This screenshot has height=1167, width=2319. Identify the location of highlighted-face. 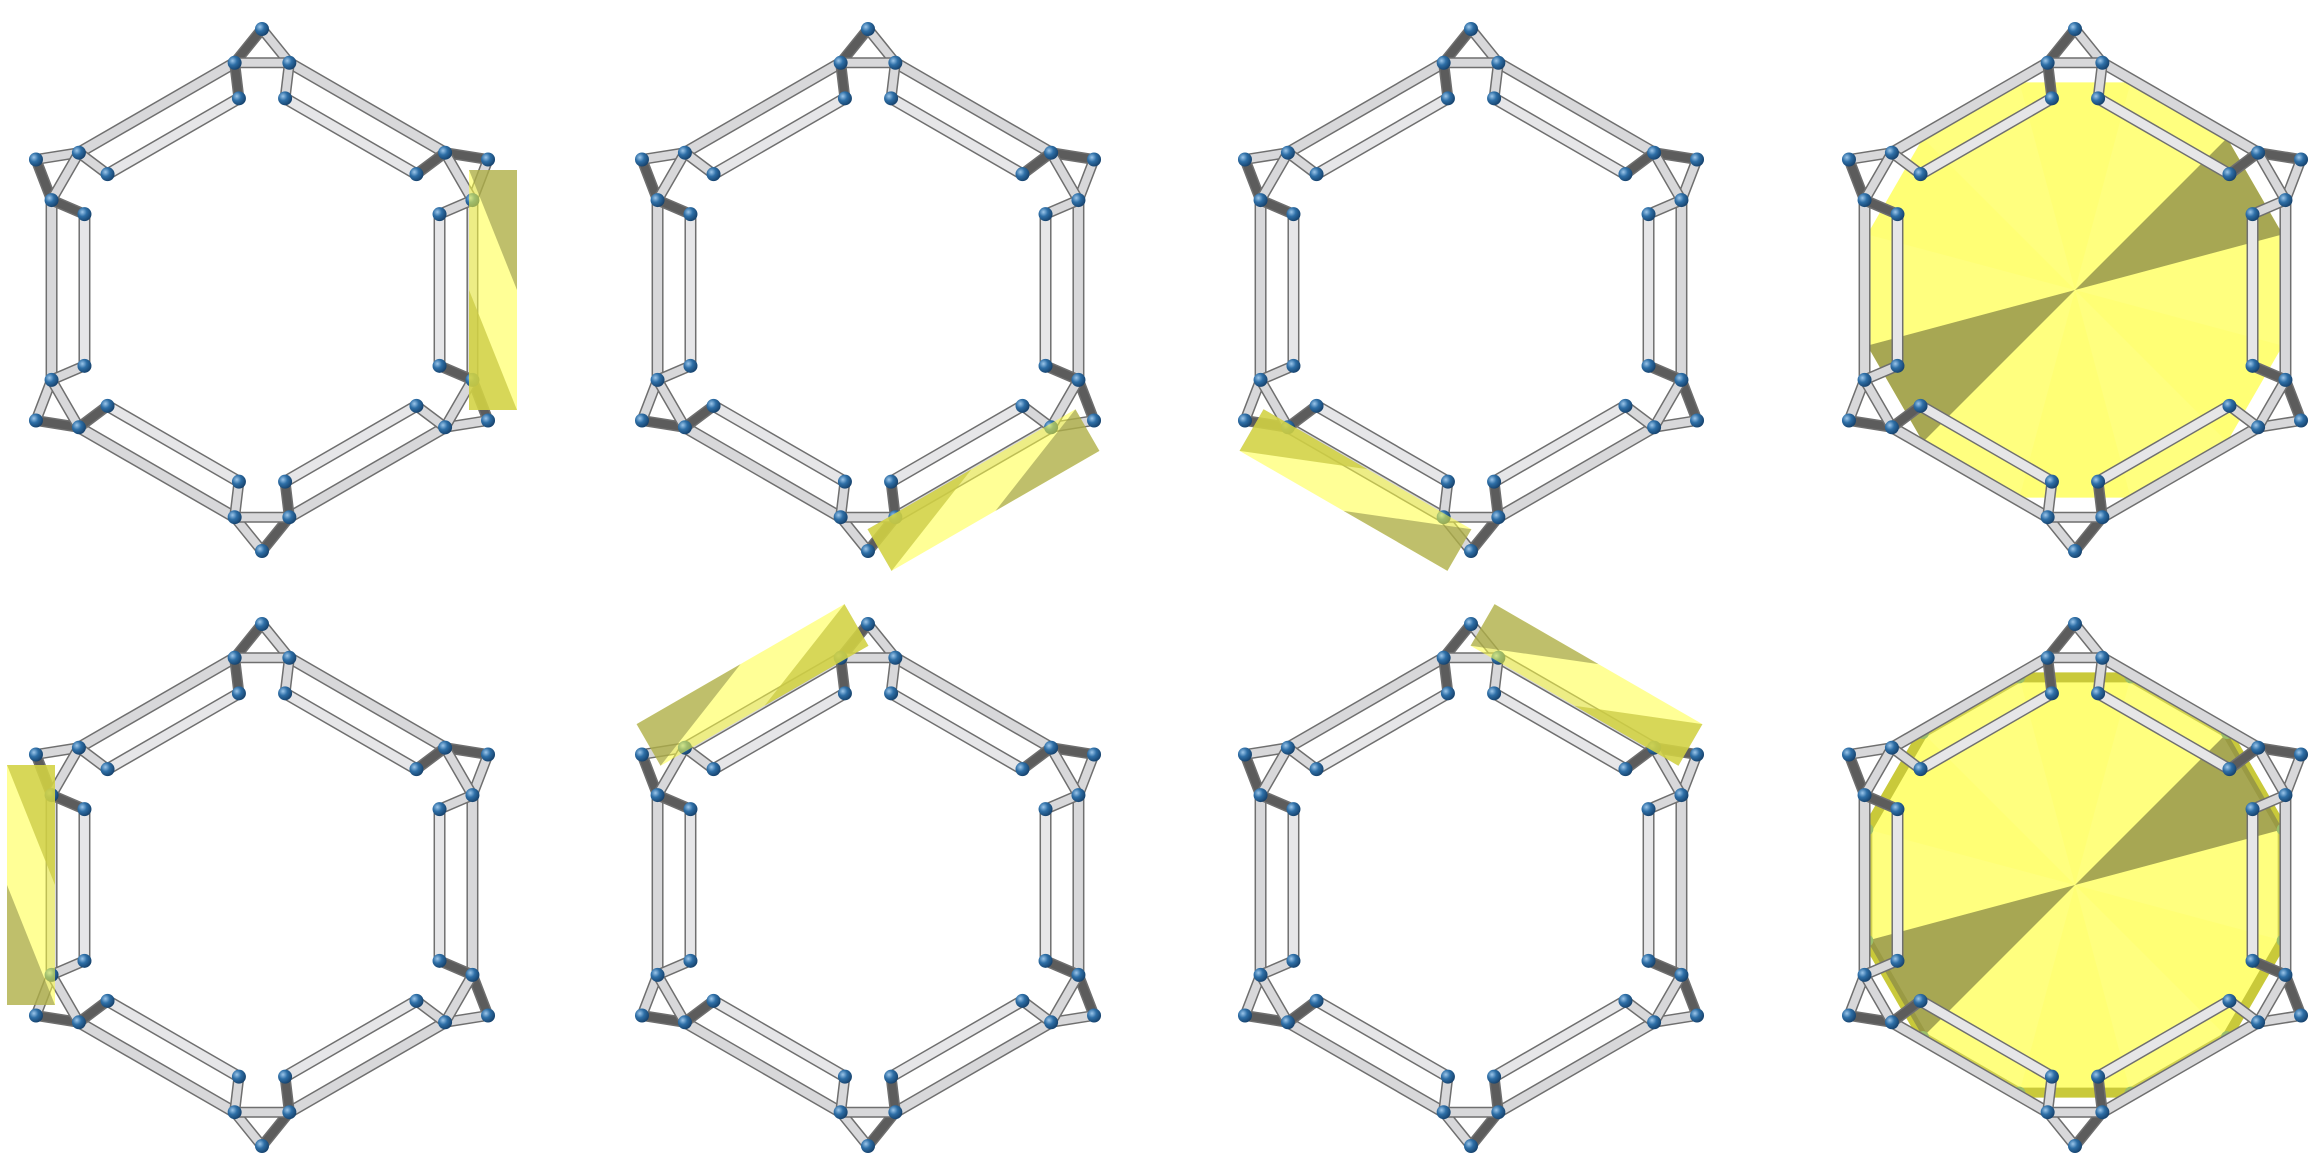
(752, 685).